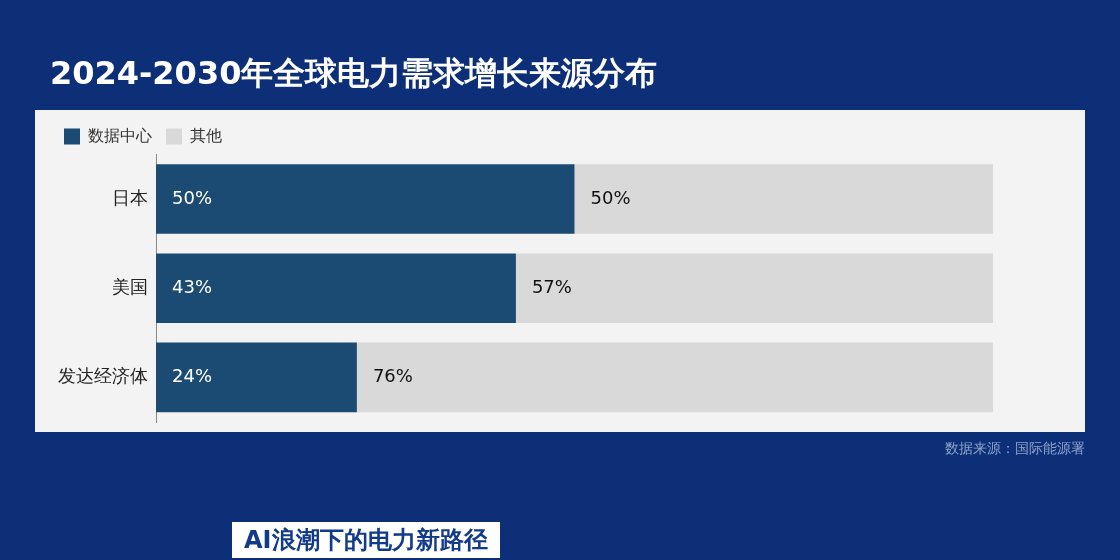  I want to click on legend-label: 其他, so click(206, 135).